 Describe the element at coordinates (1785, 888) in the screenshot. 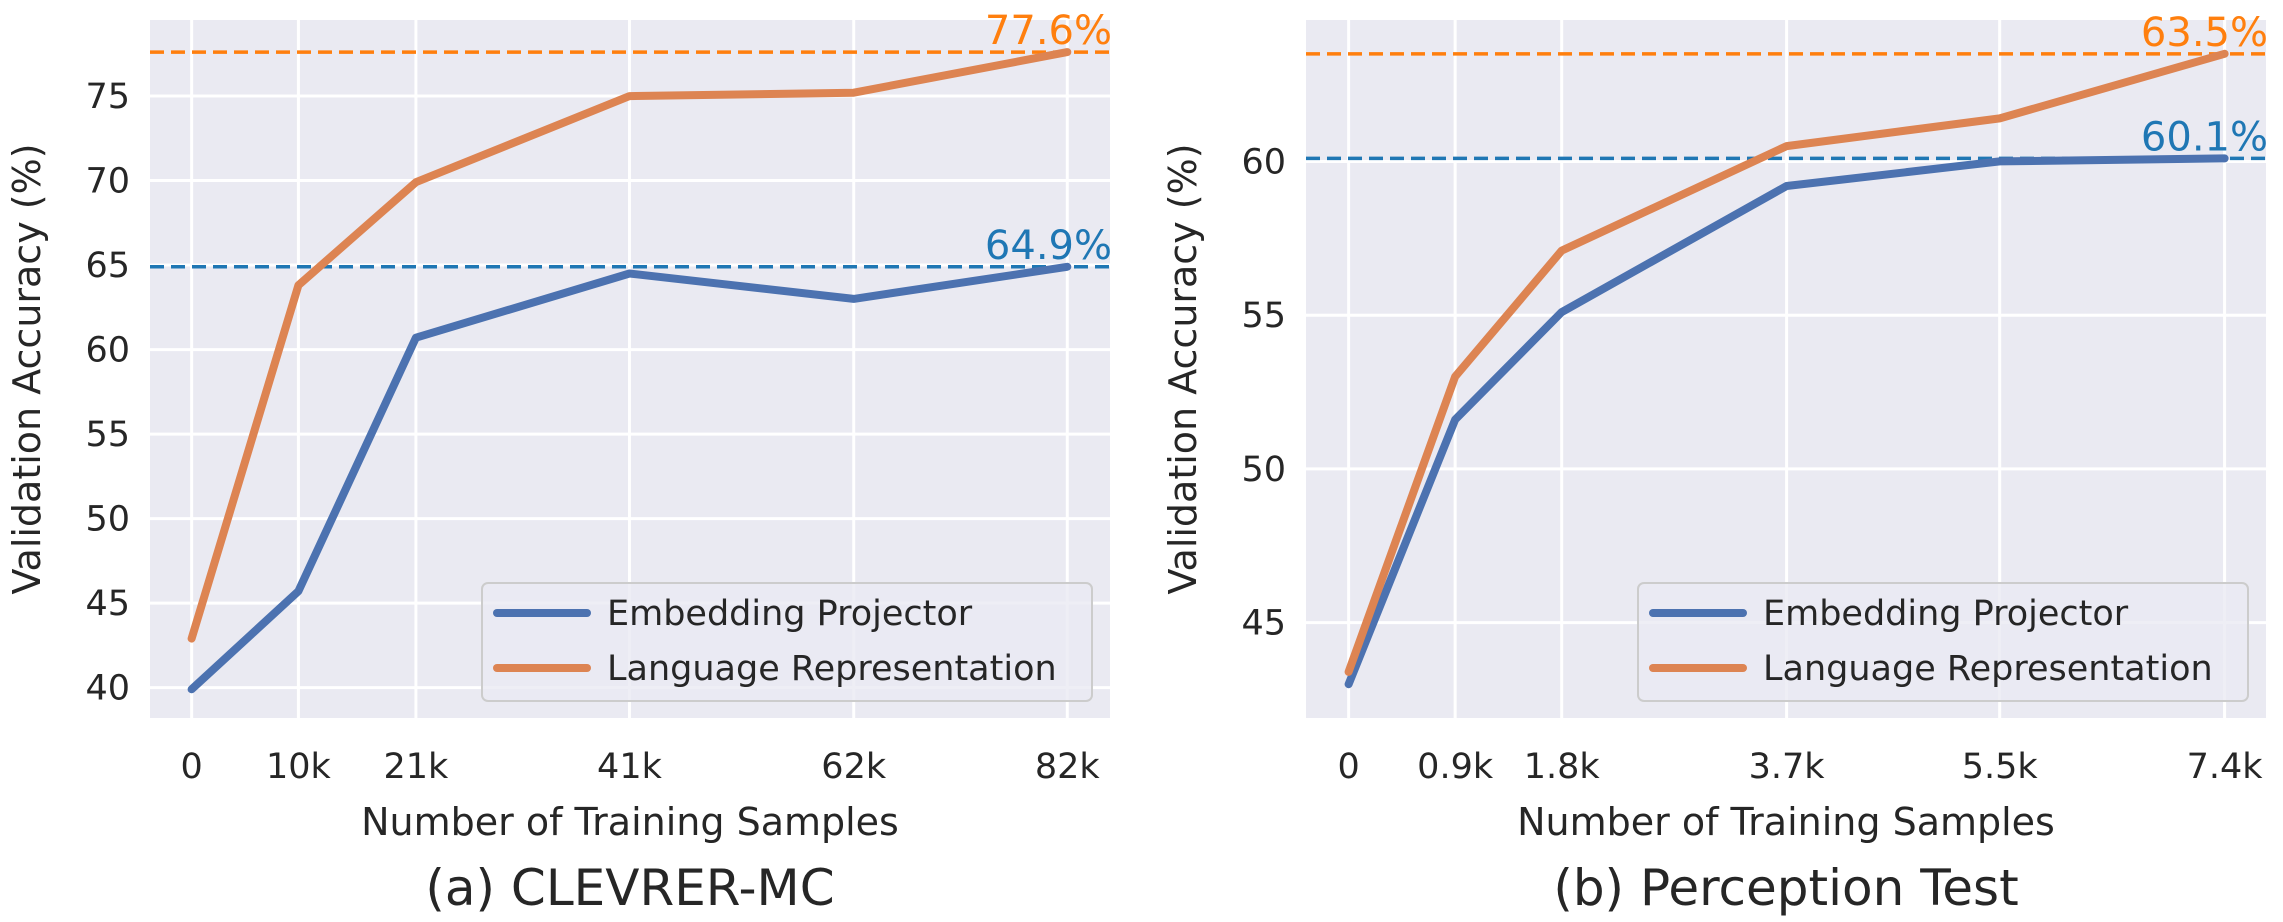

I see `chart-caption: (b) Perception Test` at that location.